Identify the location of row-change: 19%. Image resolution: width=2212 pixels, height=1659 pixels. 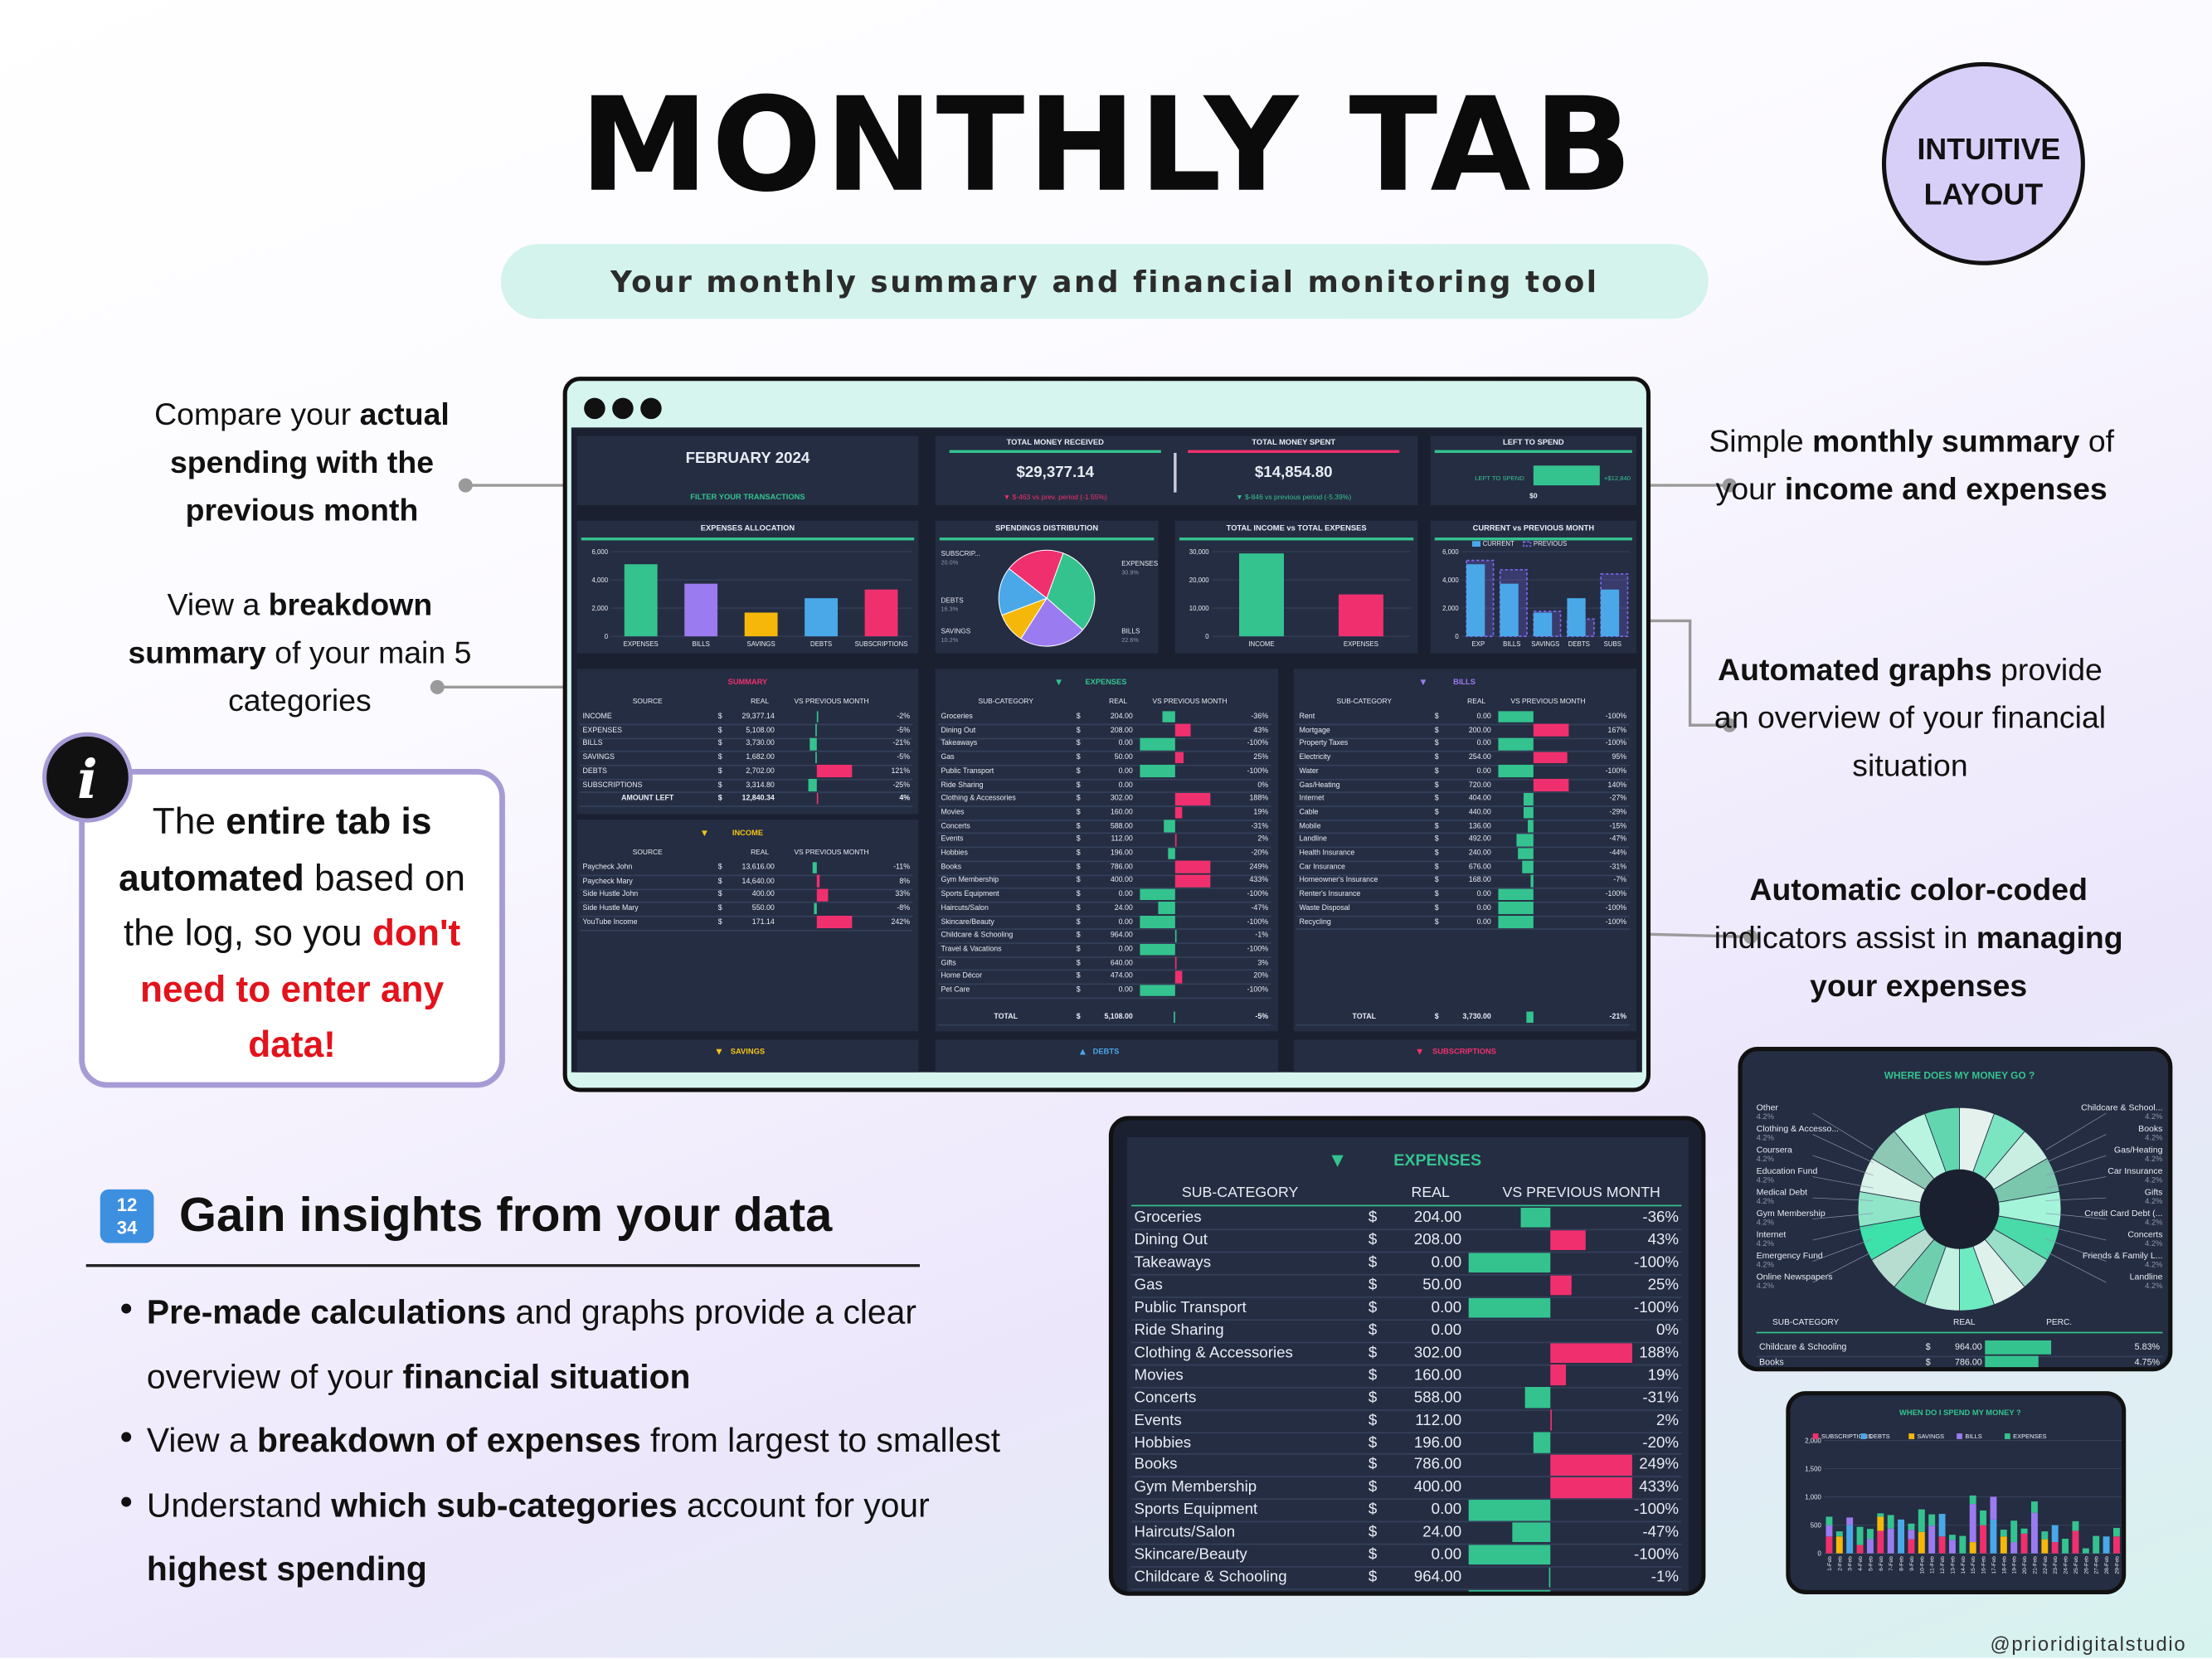
(1261, 812).